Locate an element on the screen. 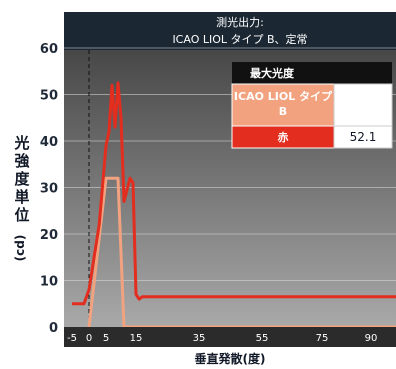  y-tick-label: 60 is located at coordinates (49, 49).